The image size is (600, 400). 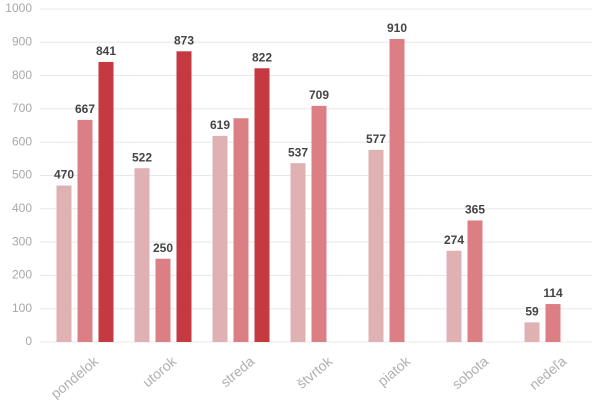 I want to click on y-tick-label: 700, so click(x=22, y=108).